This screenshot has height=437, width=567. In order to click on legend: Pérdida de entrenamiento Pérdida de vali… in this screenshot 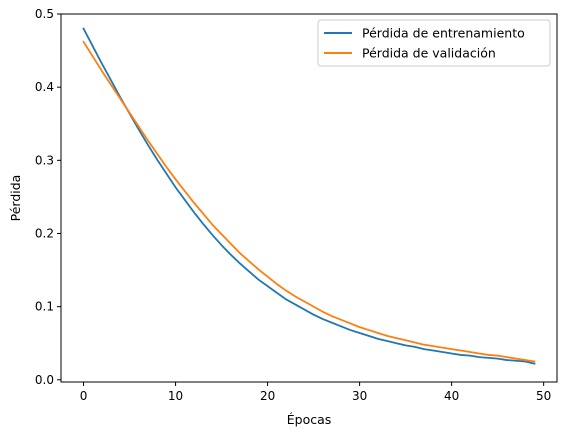, I will do `click(434, 43)`.